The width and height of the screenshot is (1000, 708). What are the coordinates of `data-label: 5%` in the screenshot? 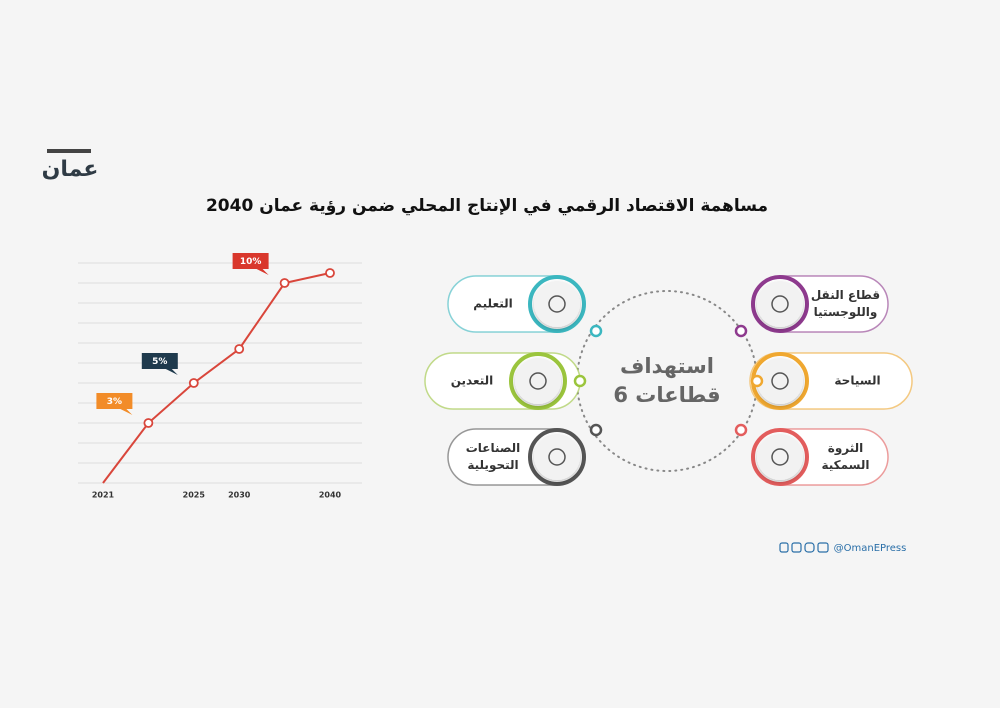 It's located at (159, 362).